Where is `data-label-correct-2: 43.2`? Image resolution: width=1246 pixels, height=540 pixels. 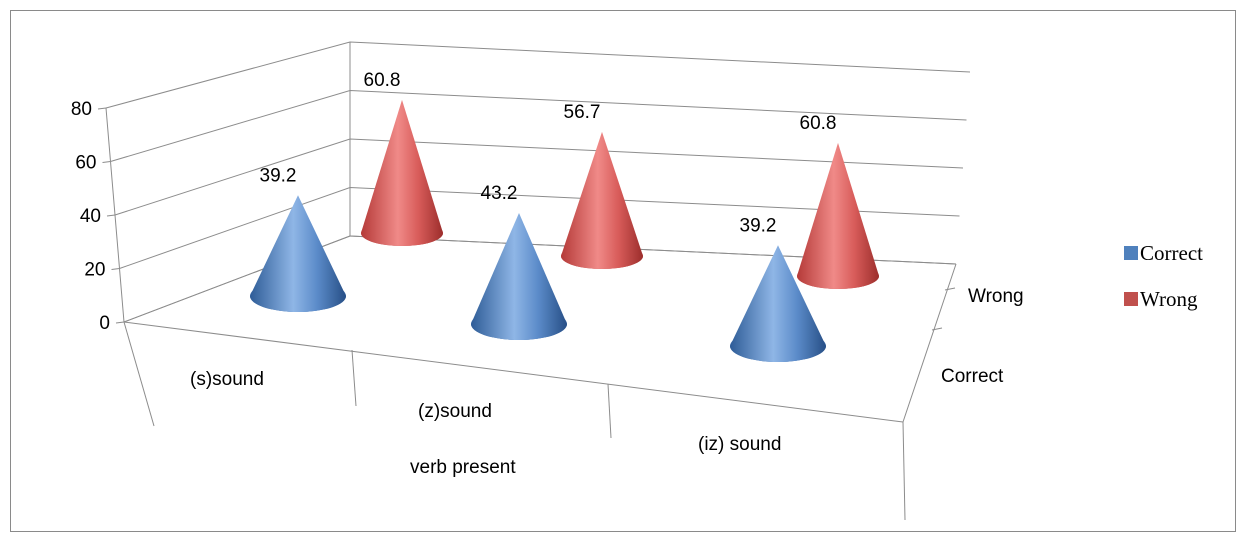
data-label-correct-2: 43.2 is located at coordinates (499, 193).